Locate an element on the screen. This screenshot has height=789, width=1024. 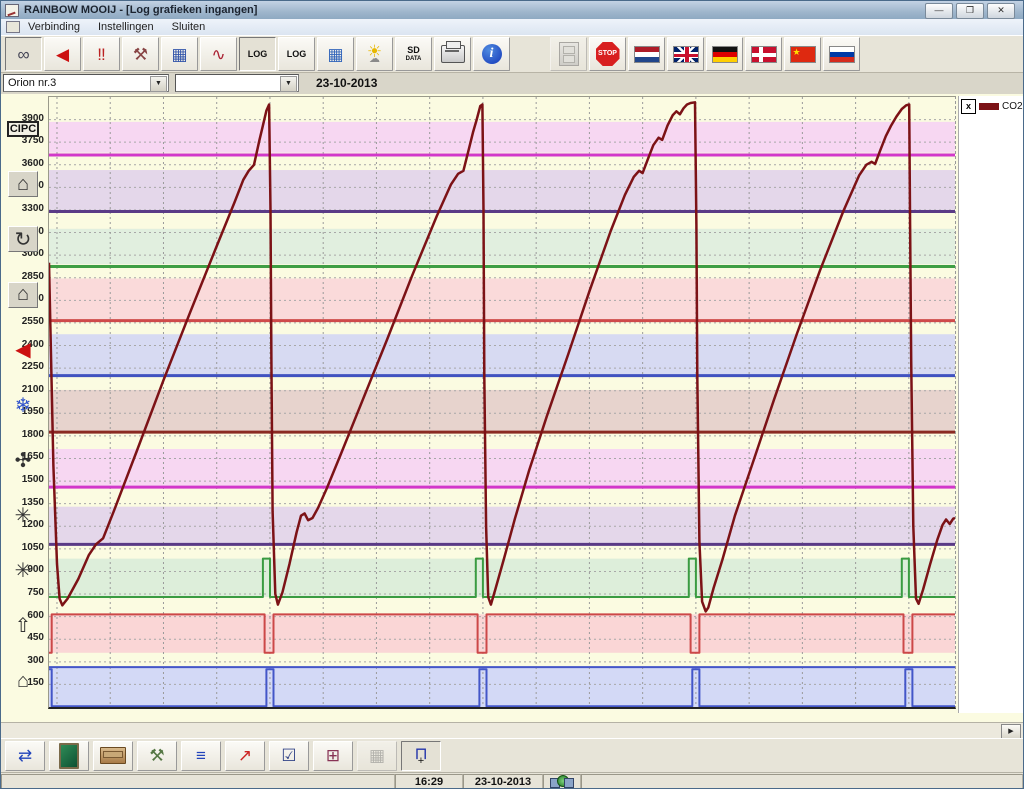
archive-box-button is located at coordinates (113, 755).